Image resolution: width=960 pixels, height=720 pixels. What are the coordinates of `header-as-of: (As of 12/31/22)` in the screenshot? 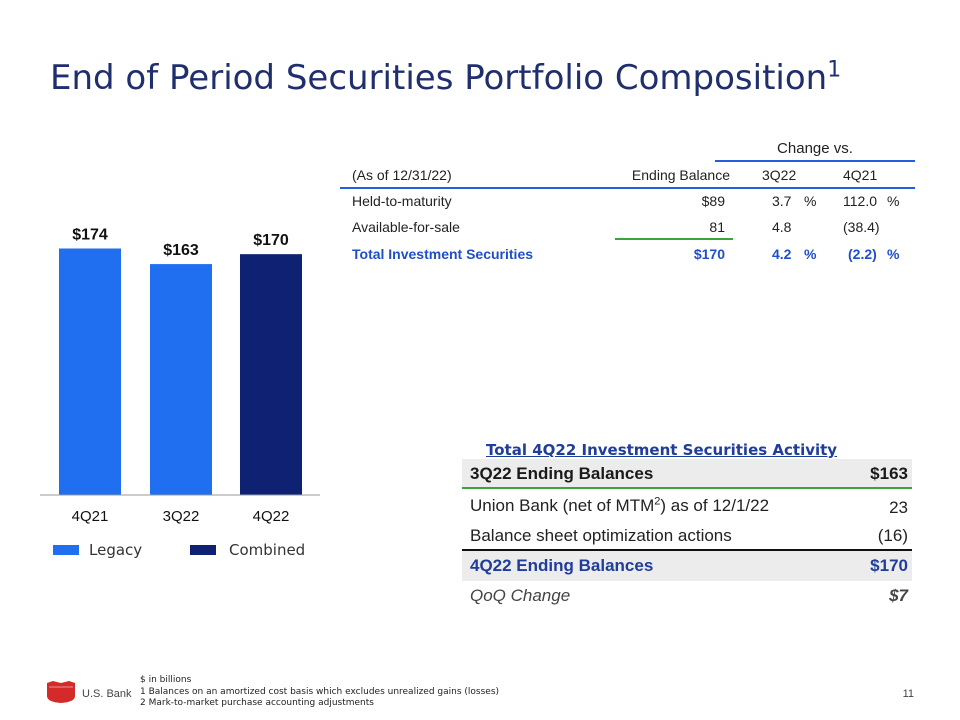 It's located at (402, 175).